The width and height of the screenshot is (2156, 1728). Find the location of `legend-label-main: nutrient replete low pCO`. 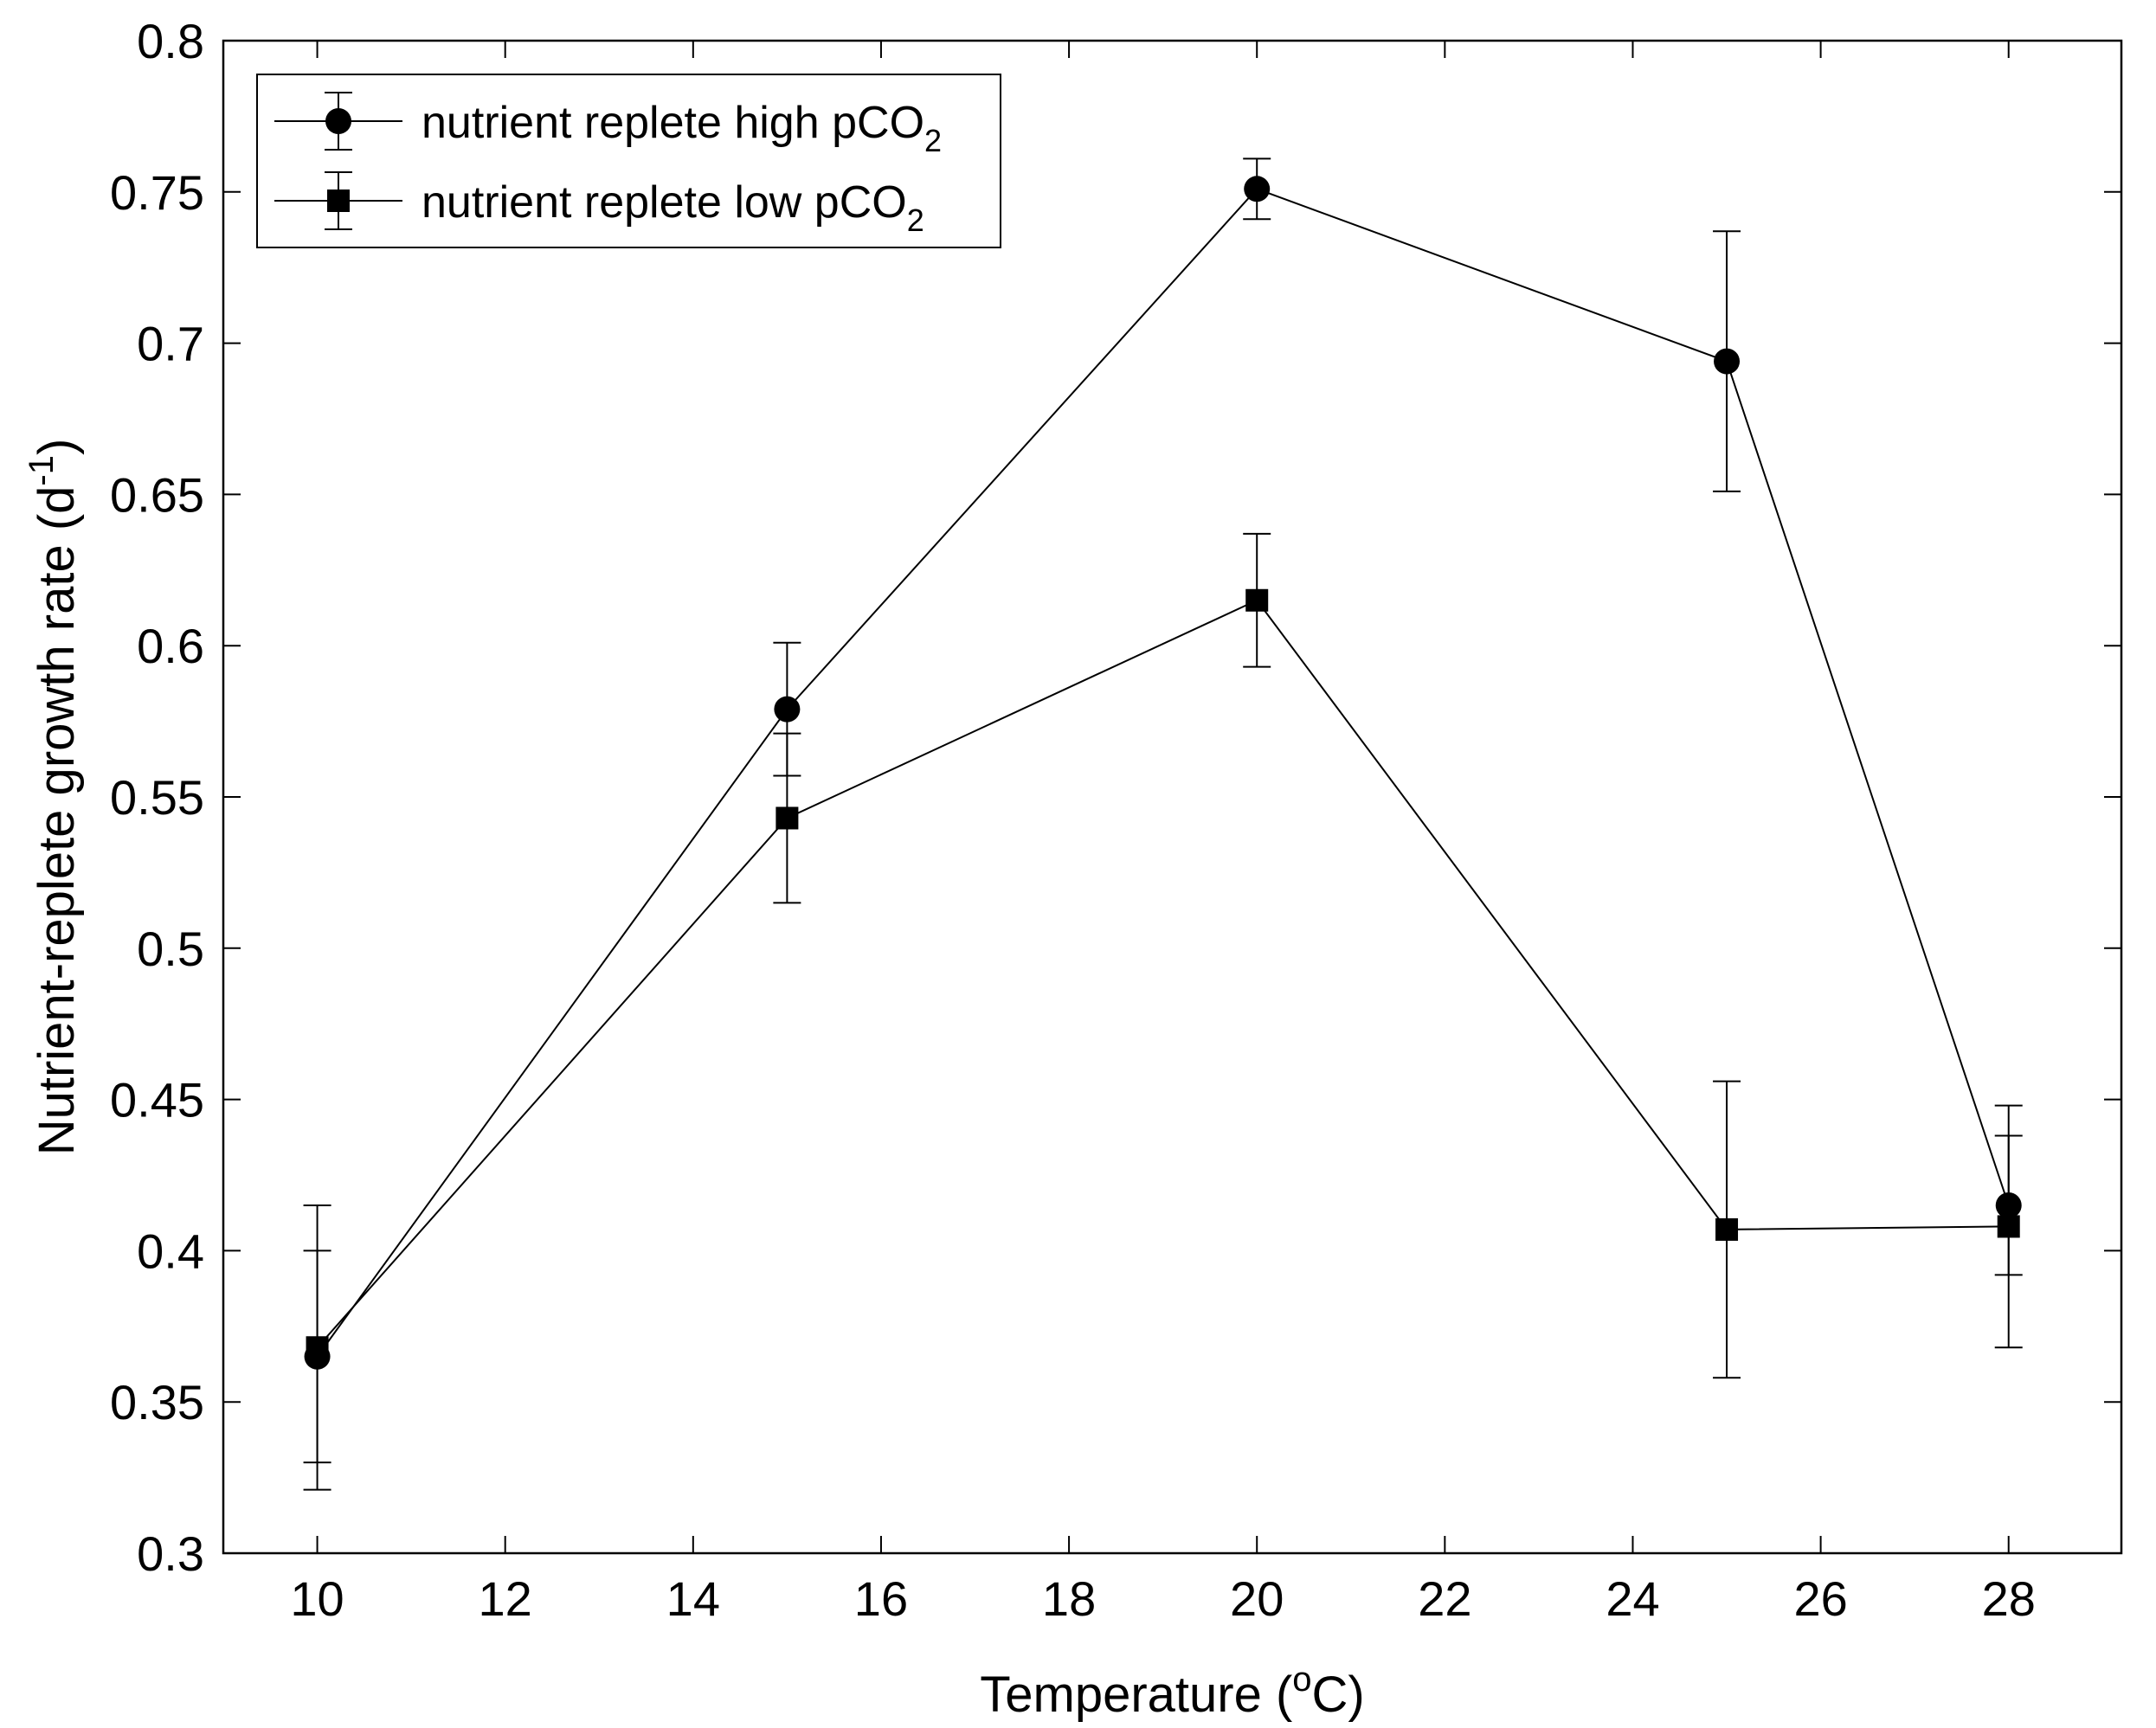

legend-label-main: nutrient replete low pCO is located at coordinates (664, 202).